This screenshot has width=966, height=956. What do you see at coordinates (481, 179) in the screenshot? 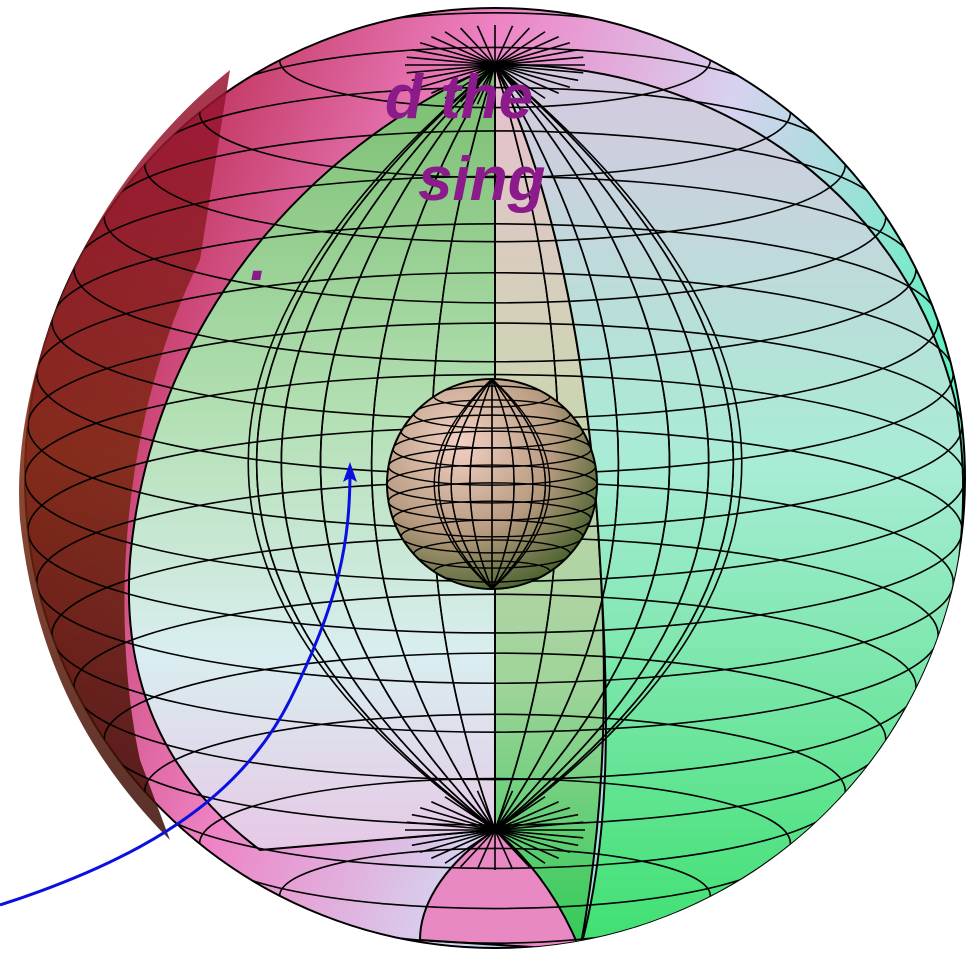
I see `caption-line-2: sing` at bounding box center [481, 179].